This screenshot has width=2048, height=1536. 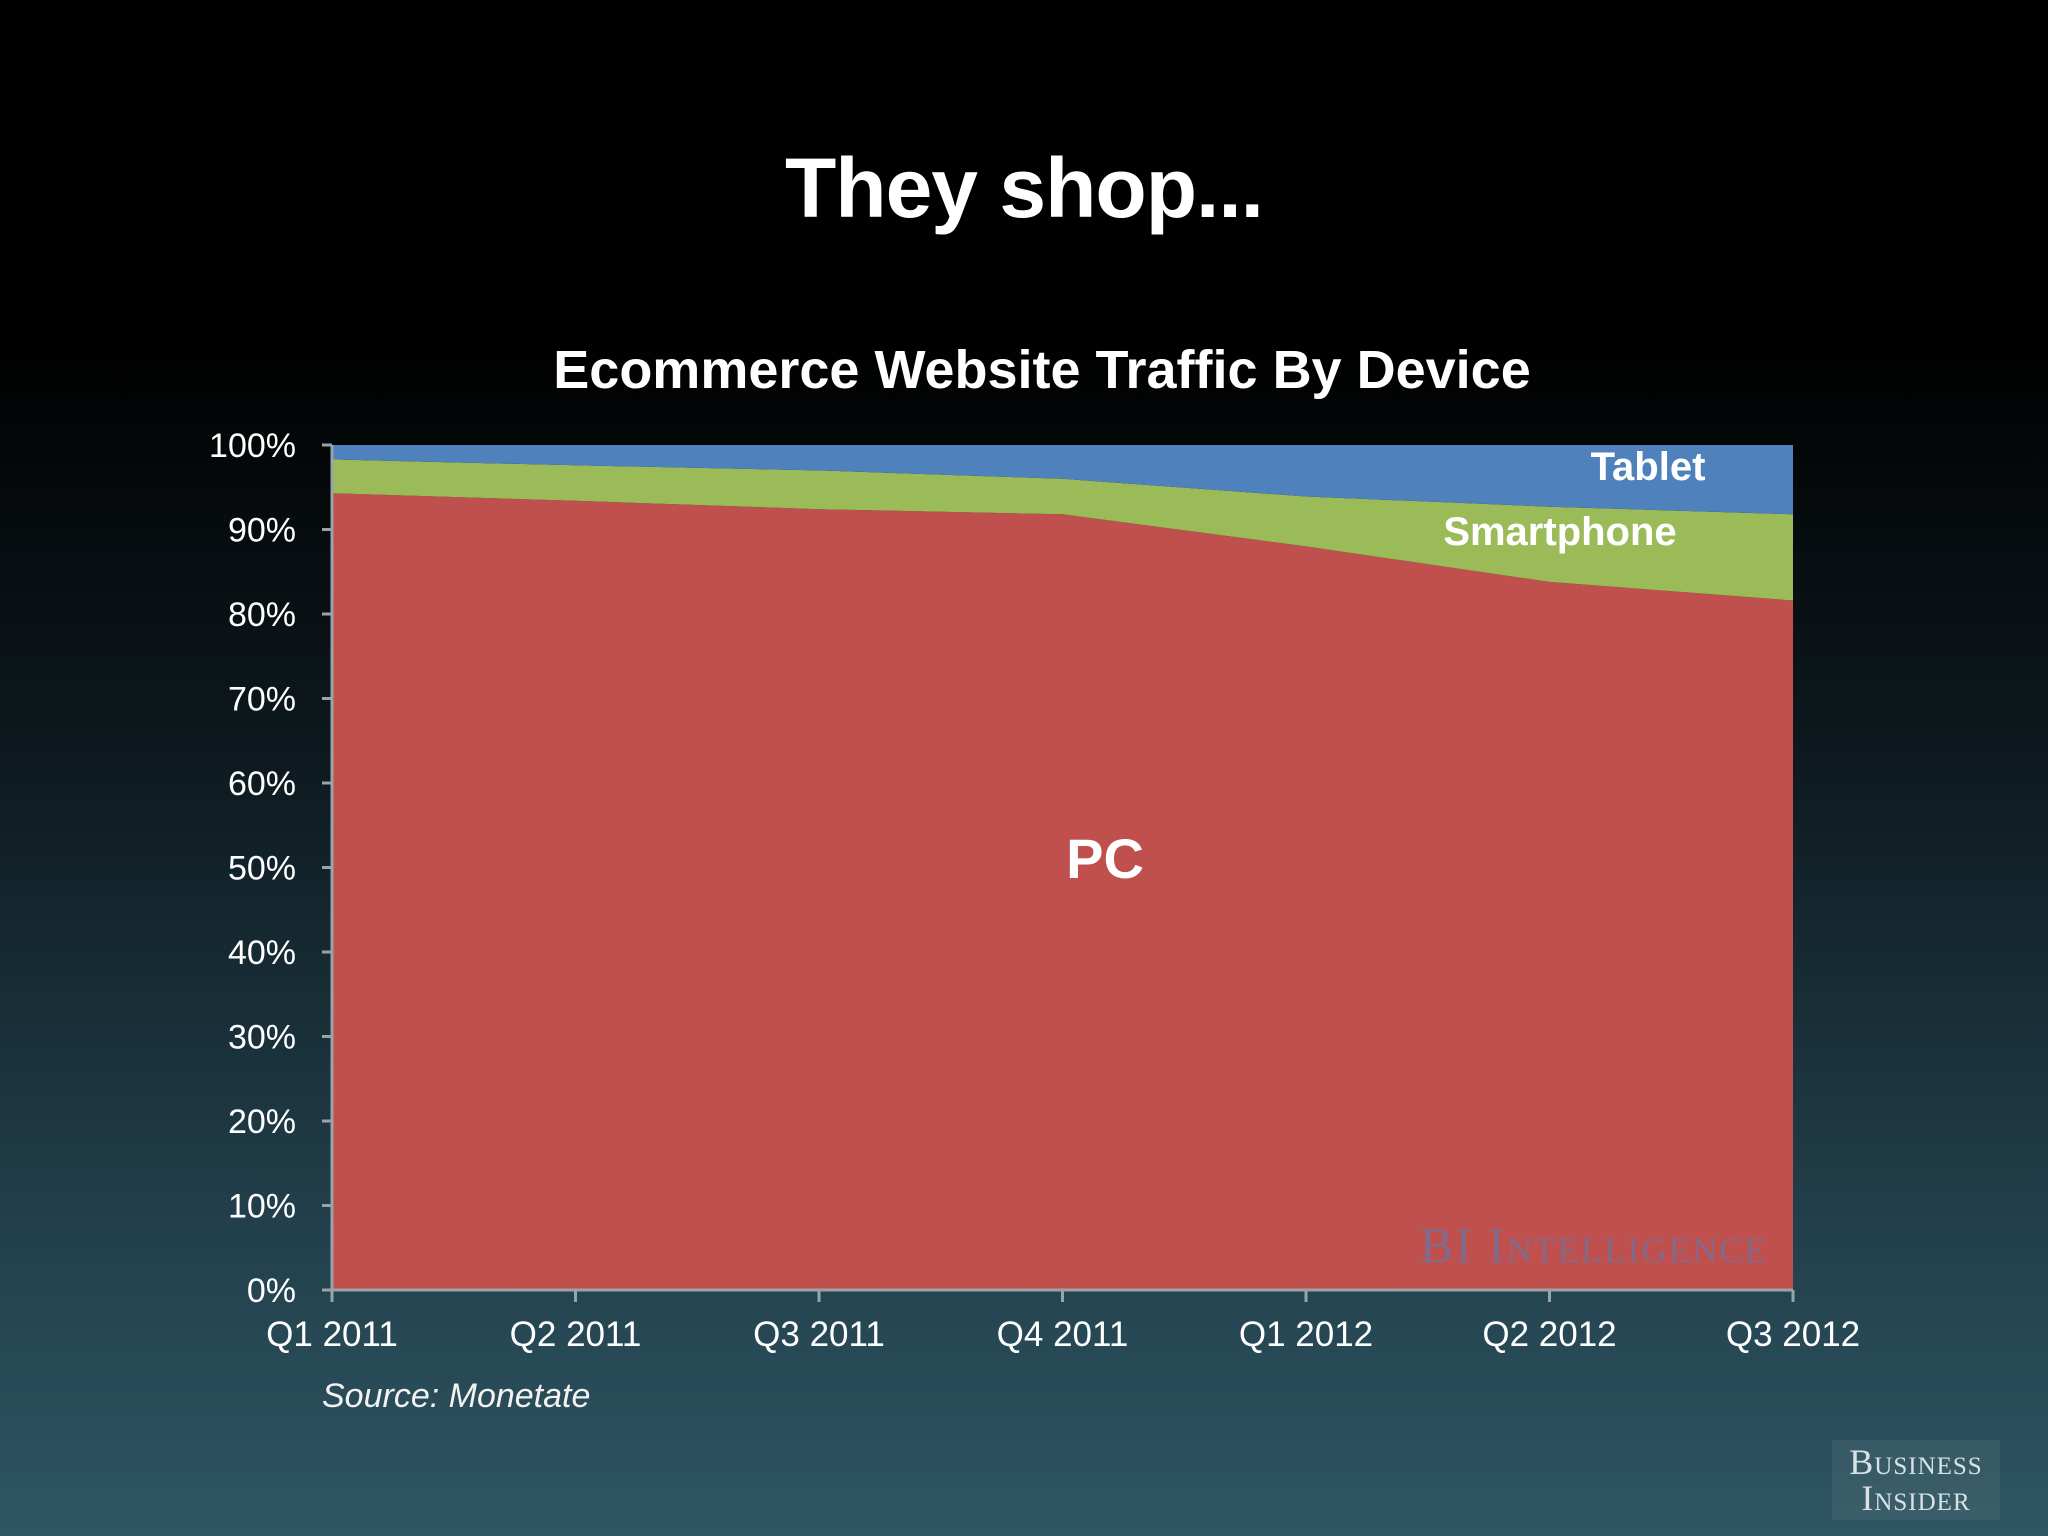 What do you see at coordinates (262, 953) in the screenshot?
I see `y-tick-label: 40%` at bounding box center [262, 953].